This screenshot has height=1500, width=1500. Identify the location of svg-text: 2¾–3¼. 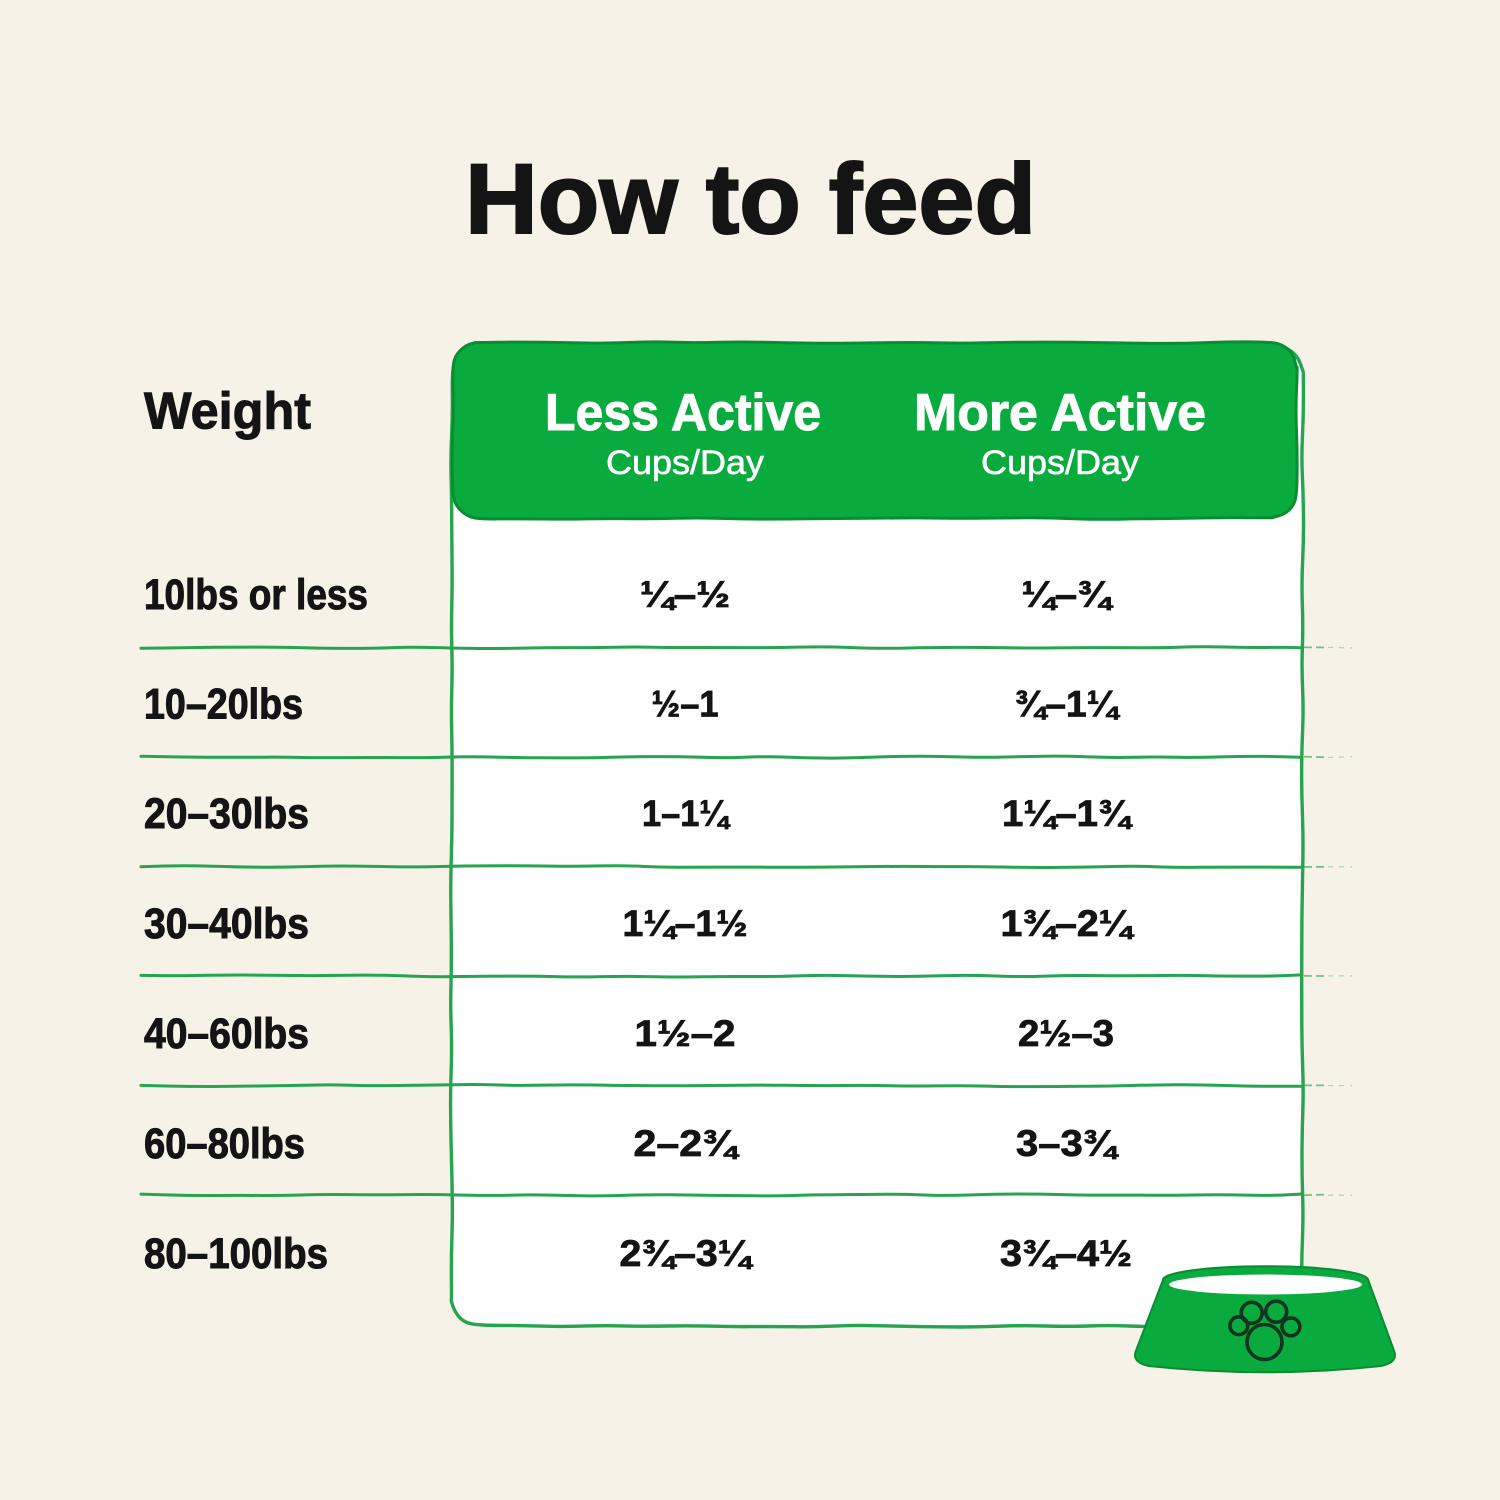
(687, 1253).